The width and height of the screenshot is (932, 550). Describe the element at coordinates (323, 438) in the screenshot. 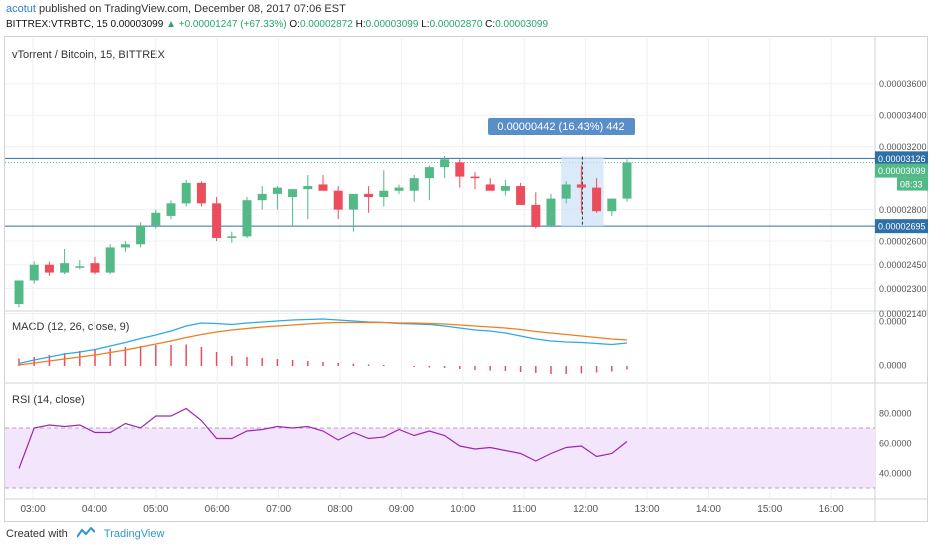

I see `rsi-line` at that location.